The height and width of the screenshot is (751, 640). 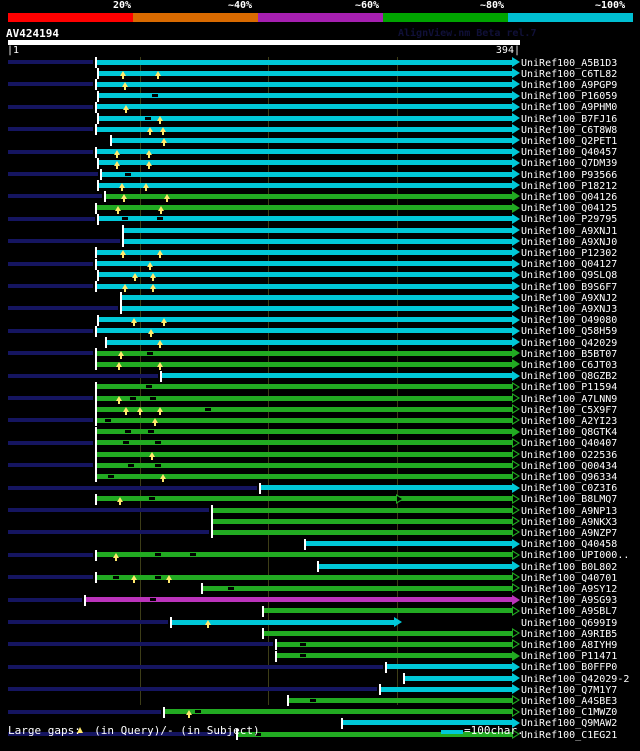 What do you see at coordinates (569, 365) in the screenshot?
I see `hit-label: UniRef100_C6JT03` at bounding box center [569, 365].